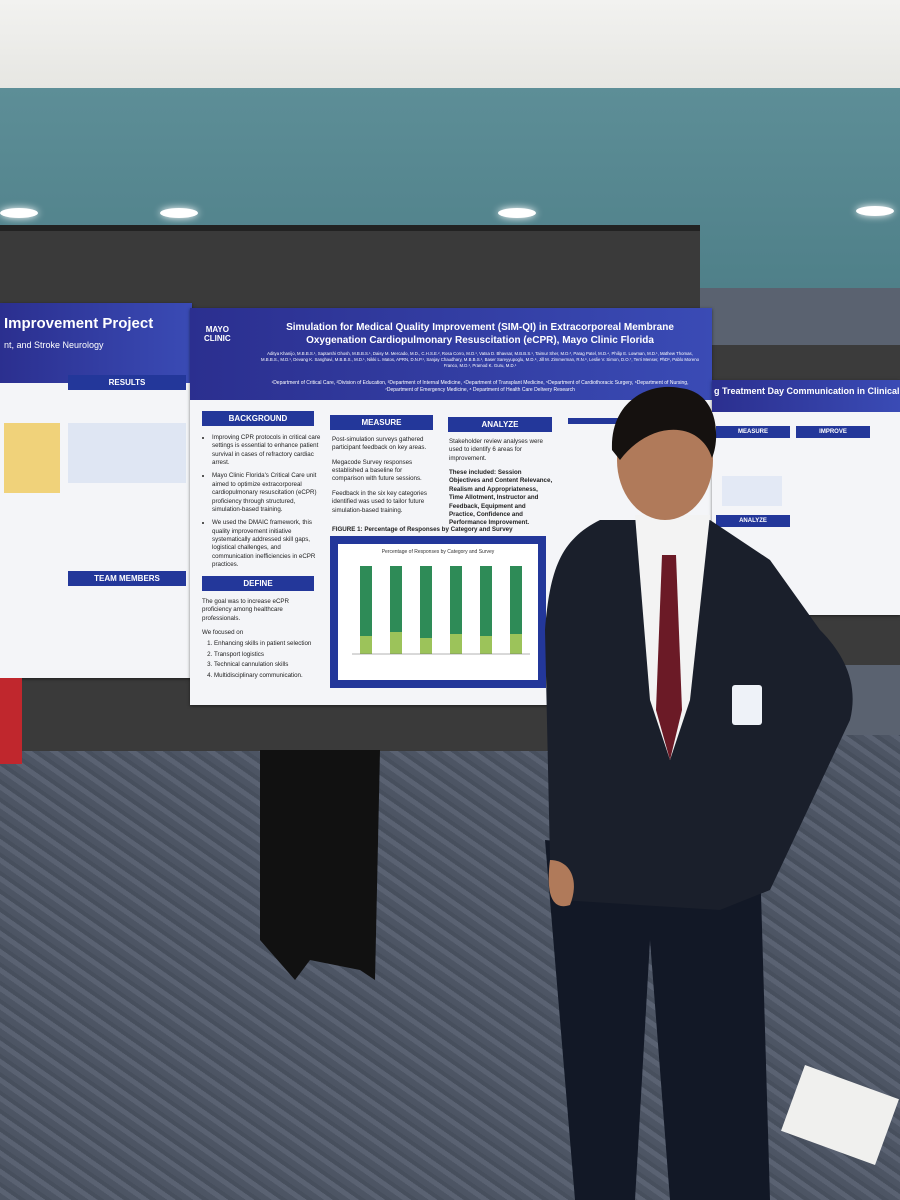 The image size is (900, 1200). I want to click on diagram-image, so click(32, 458).